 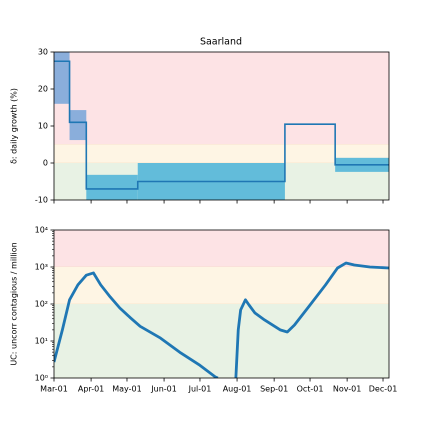 What do you see at coordinates (237, 389) in the screenshot?
I see `x-tick-label: Aug-01` at bounding box center [237, 389].